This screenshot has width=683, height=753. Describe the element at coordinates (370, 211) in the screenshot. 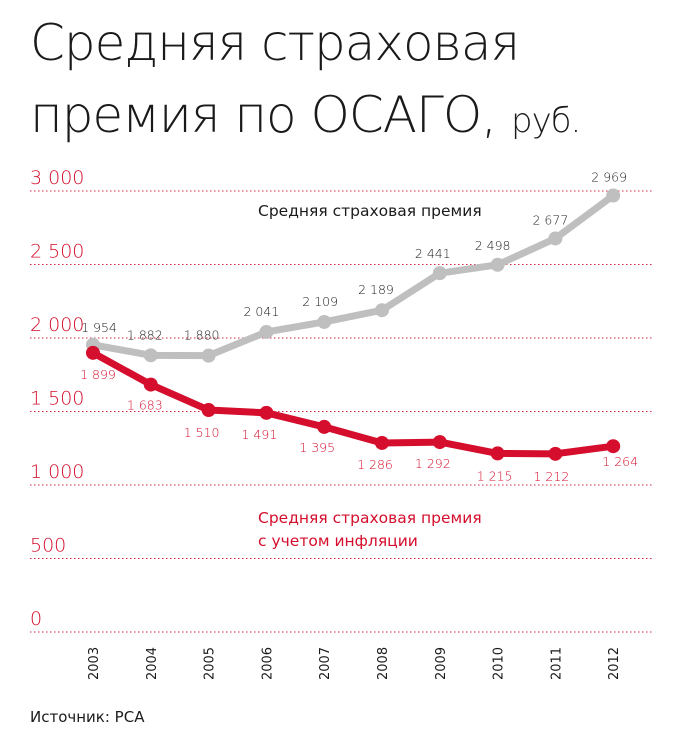

I see `series-label-premium: Средняя страховая премия` at that location.